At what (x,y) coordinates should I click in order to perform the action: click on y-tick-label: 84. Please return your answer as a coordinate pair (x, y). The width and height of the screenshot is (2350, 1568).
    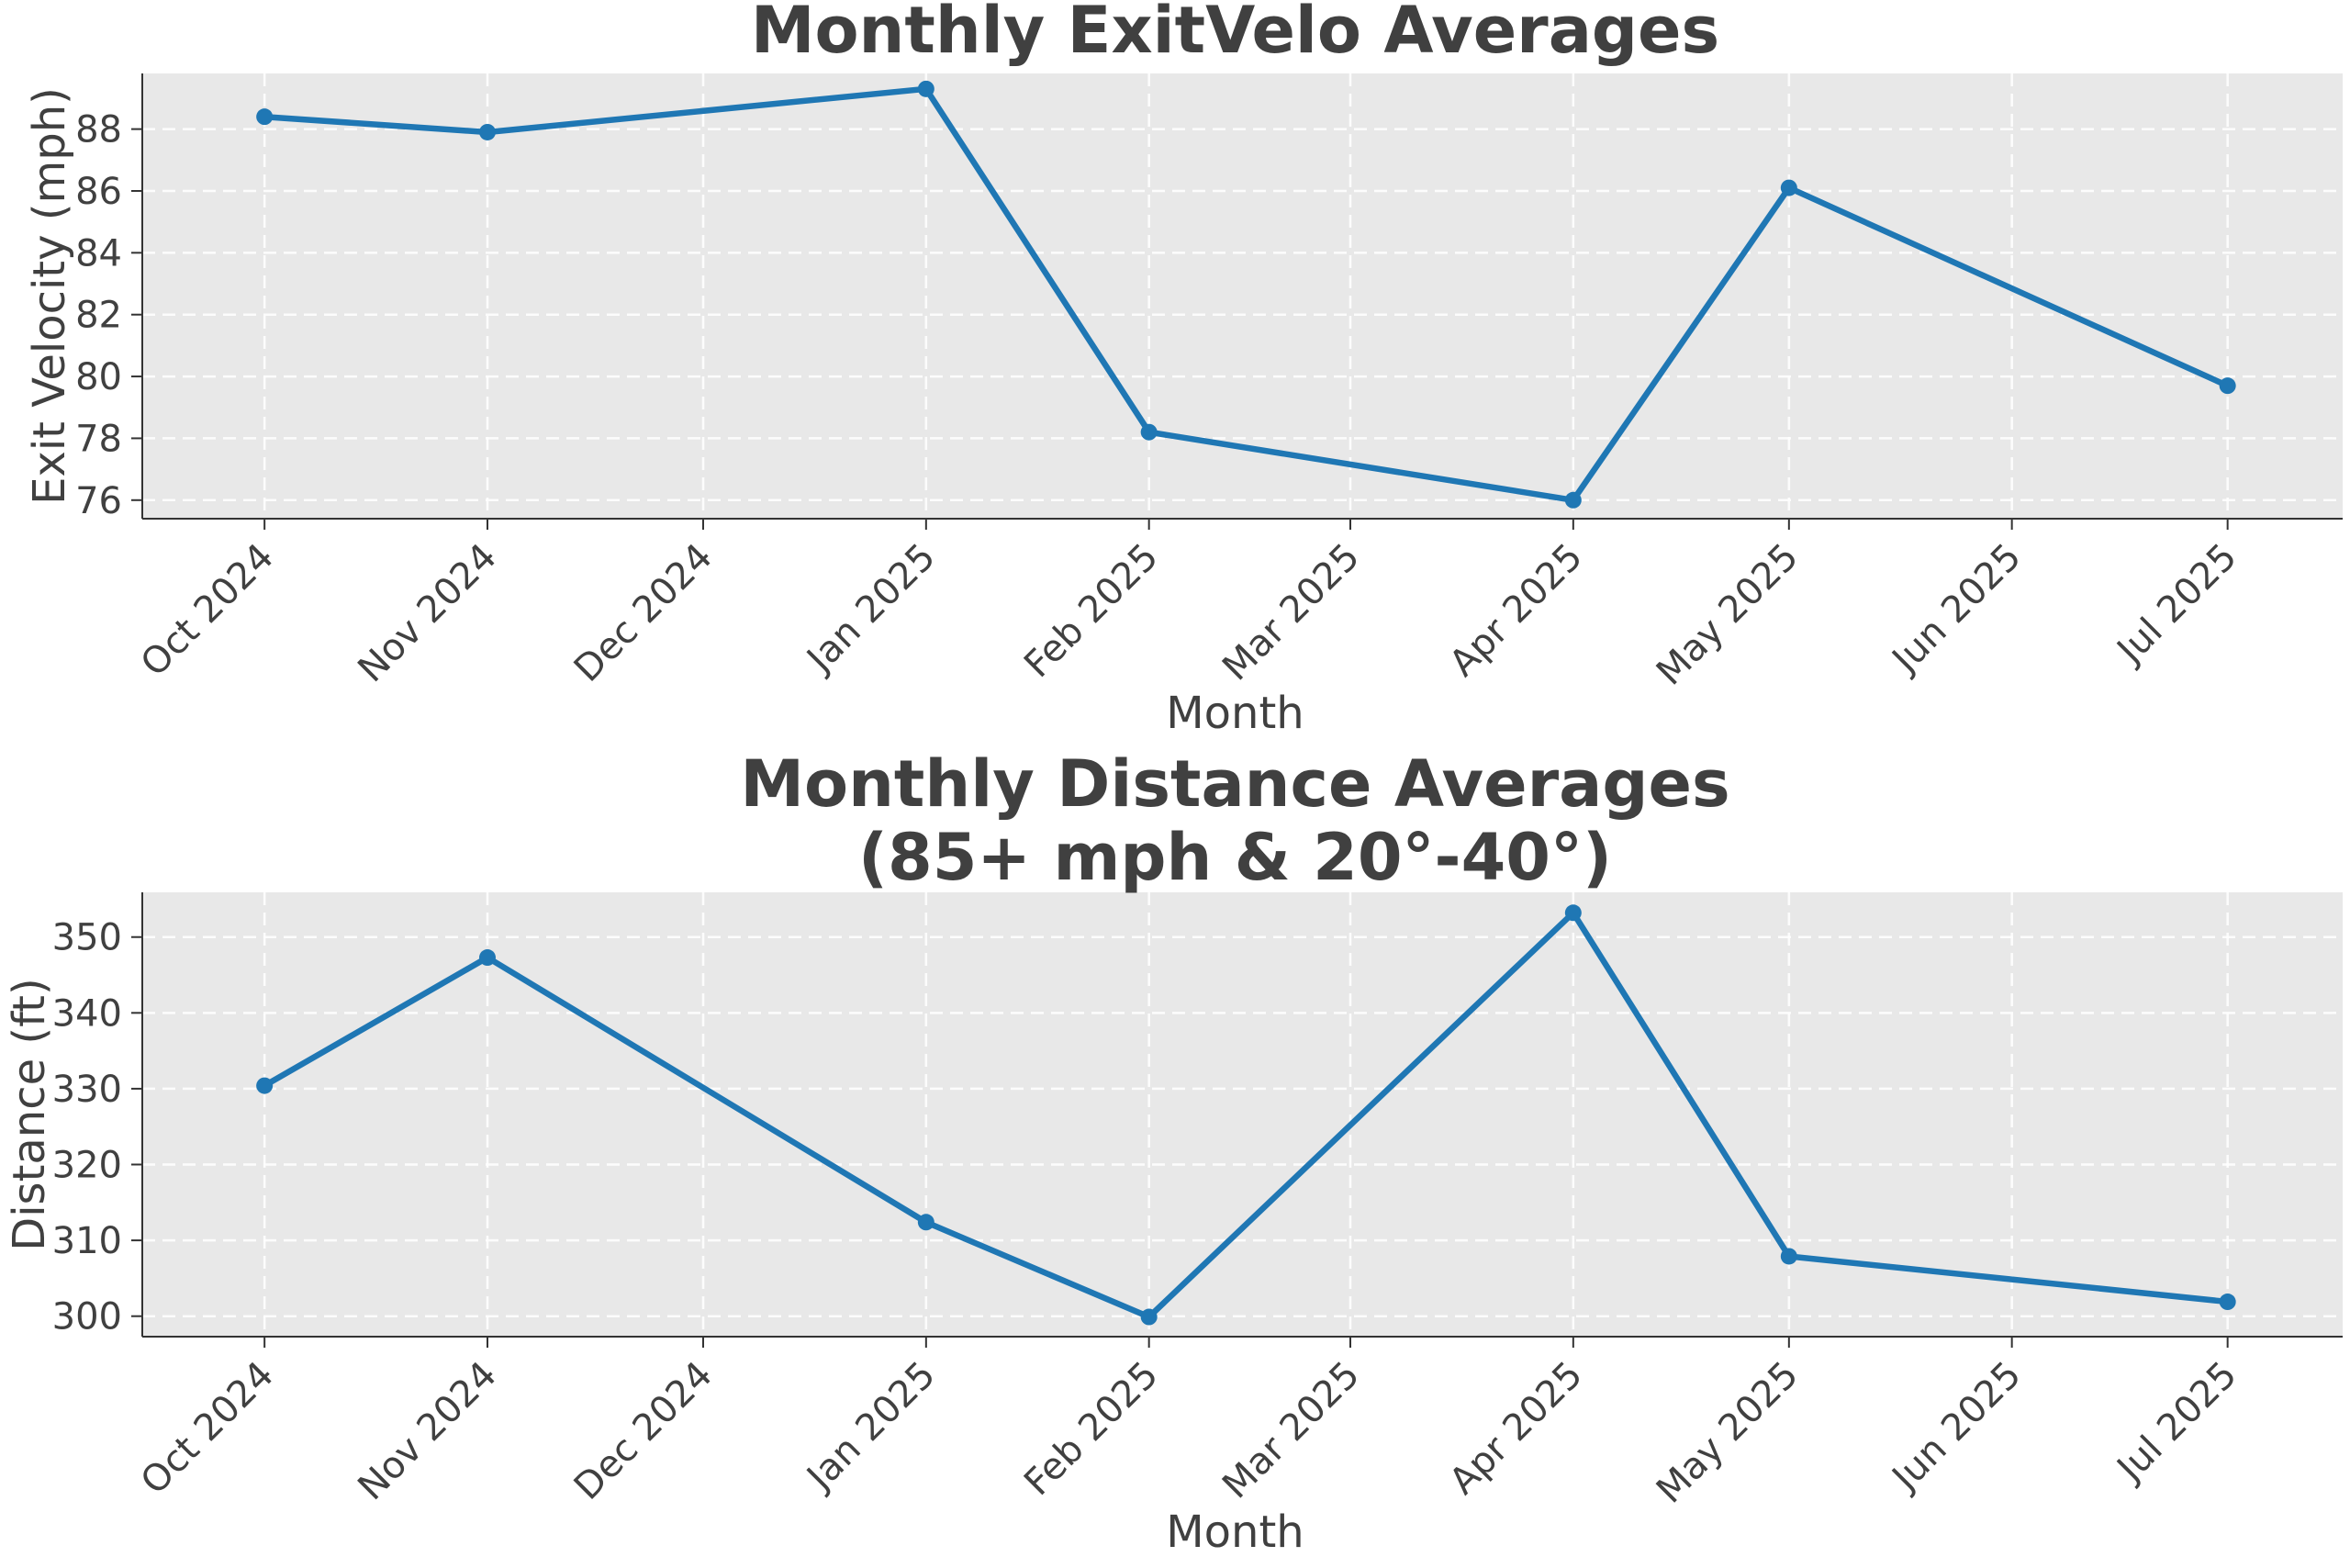
    Looking at the image, I should click on (98, 253).